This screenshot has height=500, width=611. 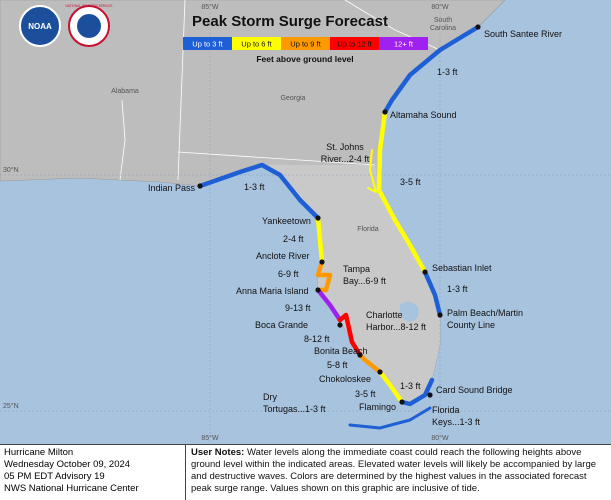 I want to click on map-label-line: Boca Grande, so click(x=281, y=325).